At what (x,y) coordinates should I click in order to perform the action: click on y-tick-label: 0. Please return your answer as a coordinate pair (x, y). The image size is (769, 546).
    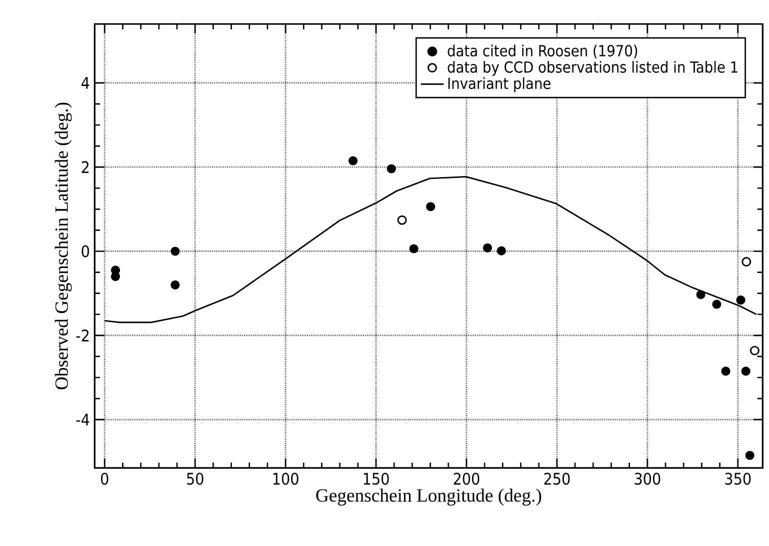
    Looking at the image, I should click on (85, 251).